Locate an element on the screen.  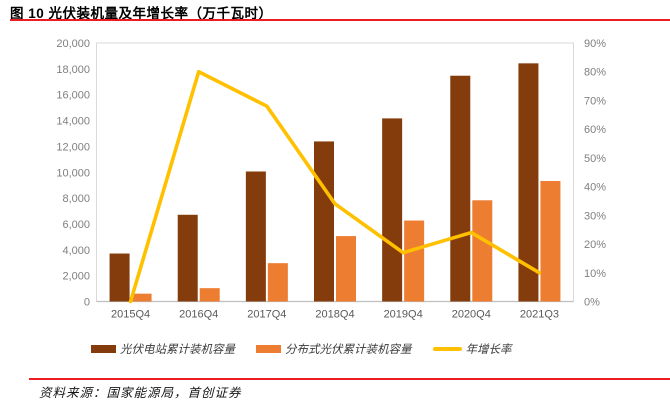
x-axis-category-label: 2020Q4 is located at coordinates (471, 315).